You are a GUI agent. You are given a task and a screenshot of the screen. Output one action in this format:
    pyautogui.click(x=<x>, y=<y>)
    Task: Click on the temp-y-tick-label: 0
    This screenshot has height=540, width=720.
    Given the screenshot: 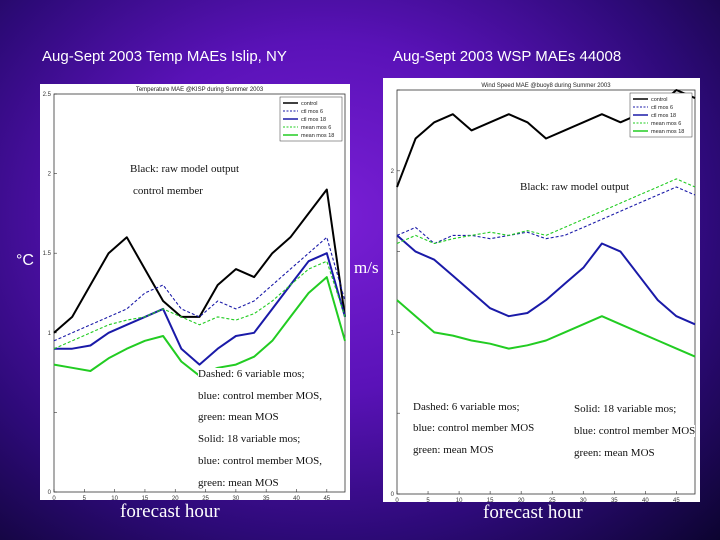 What is the action you would take?
    pyautogui.click(x=50, y=493)
    